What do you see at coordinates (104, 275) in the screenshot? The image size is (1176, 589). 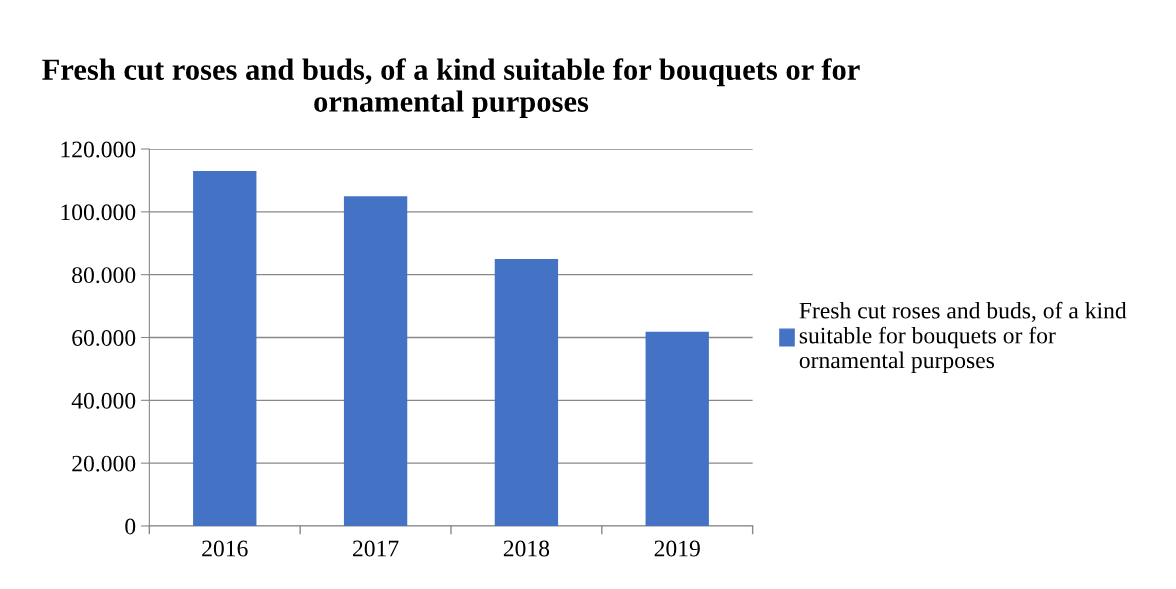 I see `y-tick-label: 80.000` at bounding box center [104, 275].